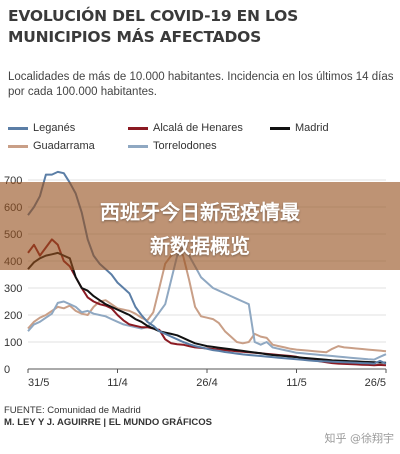  I want to click on y-tick-label-200: 200, so click(13, 316).